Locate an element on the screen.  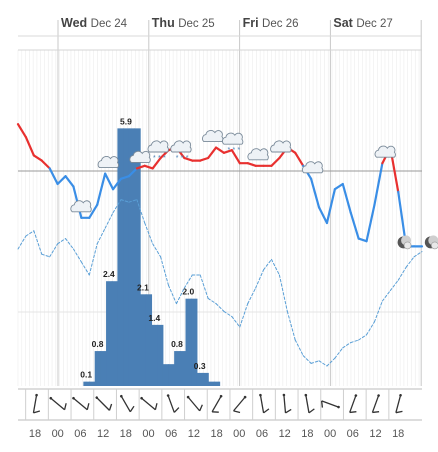
precipitation-value-label: 2.0 is located at coordinates (188, 292).